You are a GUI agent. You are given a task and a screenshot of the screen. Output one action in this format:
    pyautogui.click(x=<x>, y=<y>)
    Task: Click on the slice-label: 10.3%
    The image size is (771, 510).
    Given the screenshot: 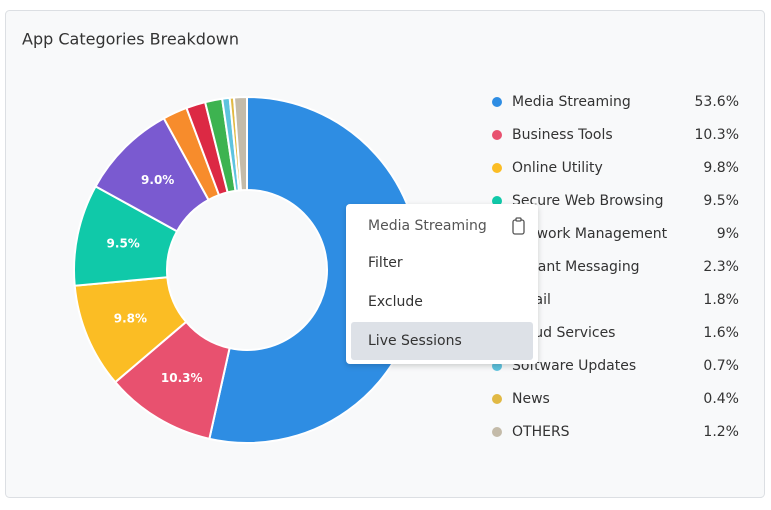 What is the action you would take?
    pyautogui.click(x=182, y=378)
    